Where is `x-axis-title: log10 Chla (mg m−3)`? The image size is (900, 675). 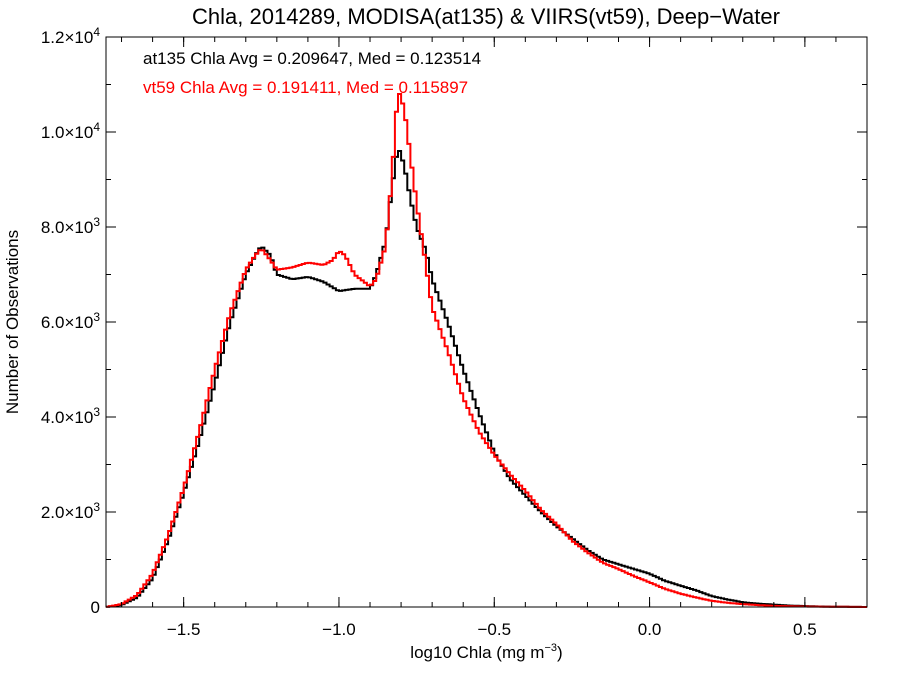 x-axis-title: log10 Chla (mg m−3) is located at coordinates (486, 652).